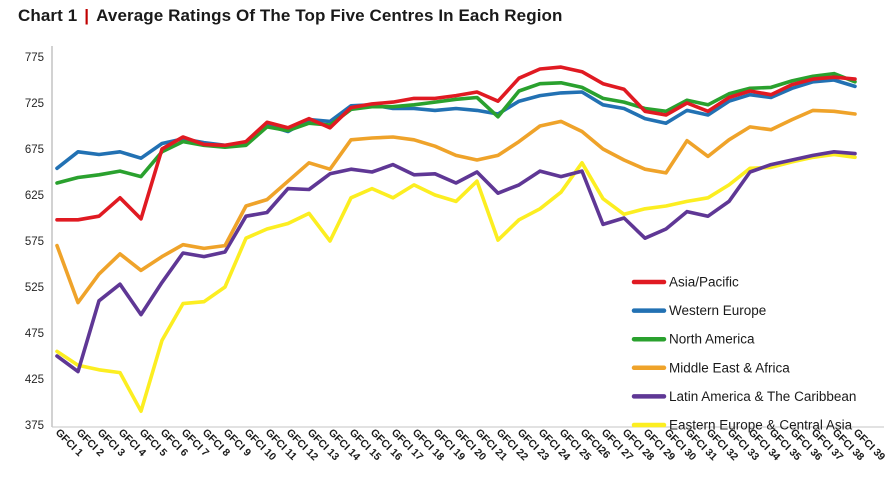 Image resolution: width=886 pixels, height=477 pixels. Describe the element at coordinates (34, 426) in the screenshot. I see `y-axis-tick-label: 375` at that location.